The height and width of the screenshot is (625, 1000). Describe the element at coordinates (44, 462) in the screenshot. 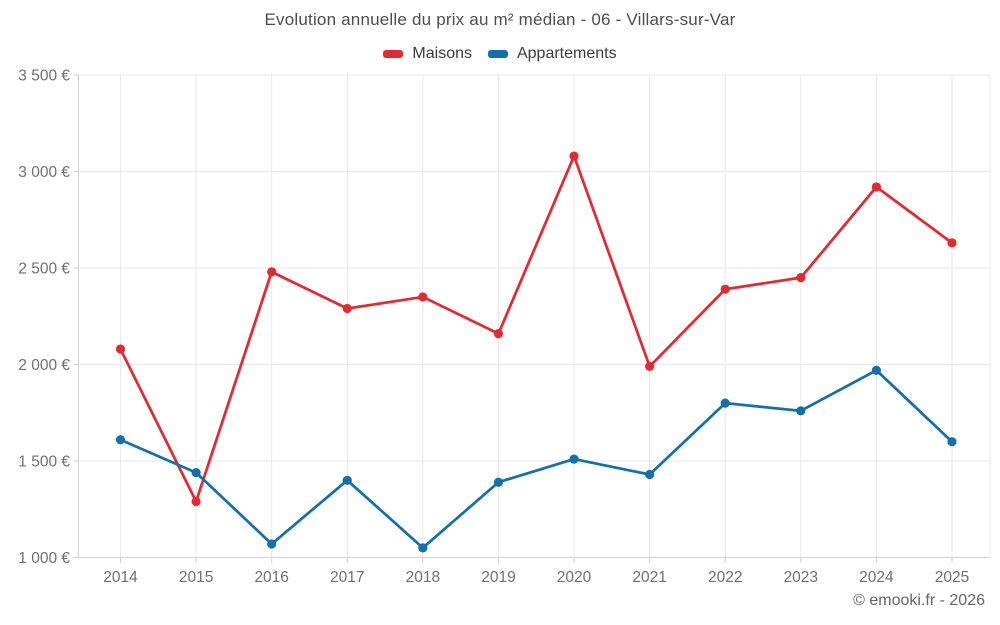

I see `svg-text: 1 500 €` at that location.